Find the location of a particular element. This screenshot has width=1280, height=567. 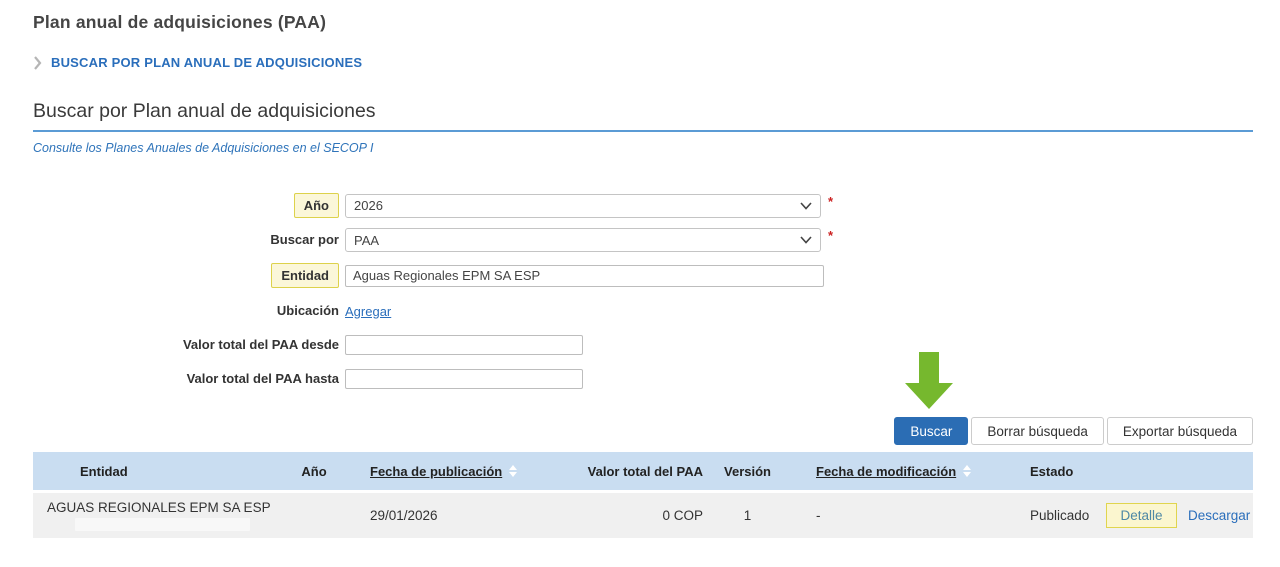

col-header-fecha-modificacion: Fecha de modificación is located at coordinates (897, 471).